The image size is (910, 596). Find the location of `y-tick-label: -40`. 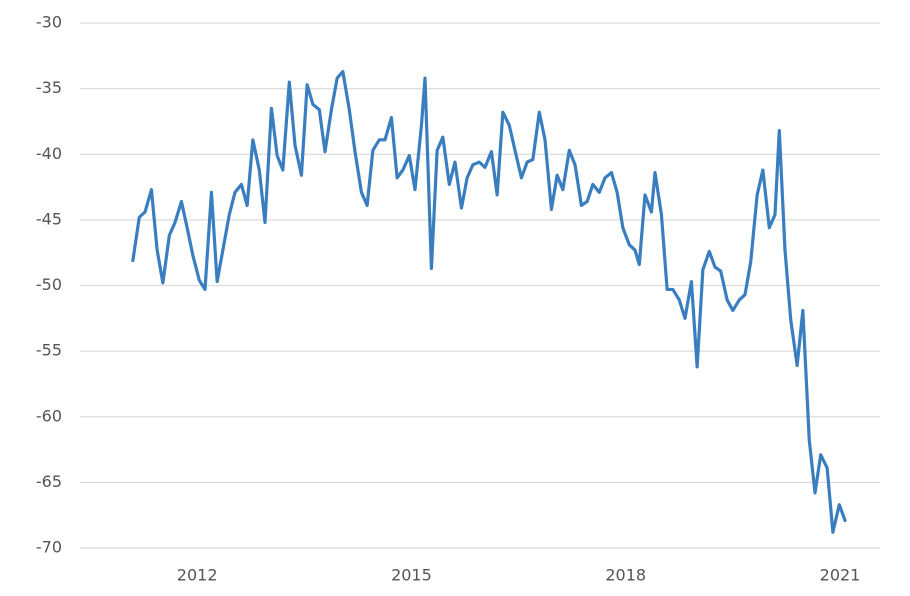

y-tick-label: -40 is located at coordinates (49, 153).